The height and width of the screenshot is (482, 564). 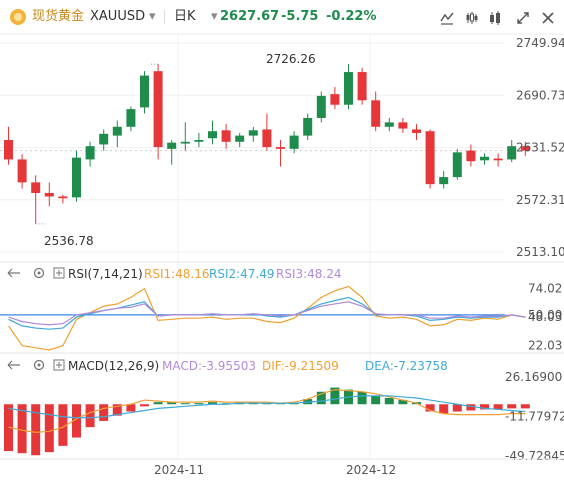 I want to click on rsi-title: RSI(7,14,21), so click(x=105, y=274).